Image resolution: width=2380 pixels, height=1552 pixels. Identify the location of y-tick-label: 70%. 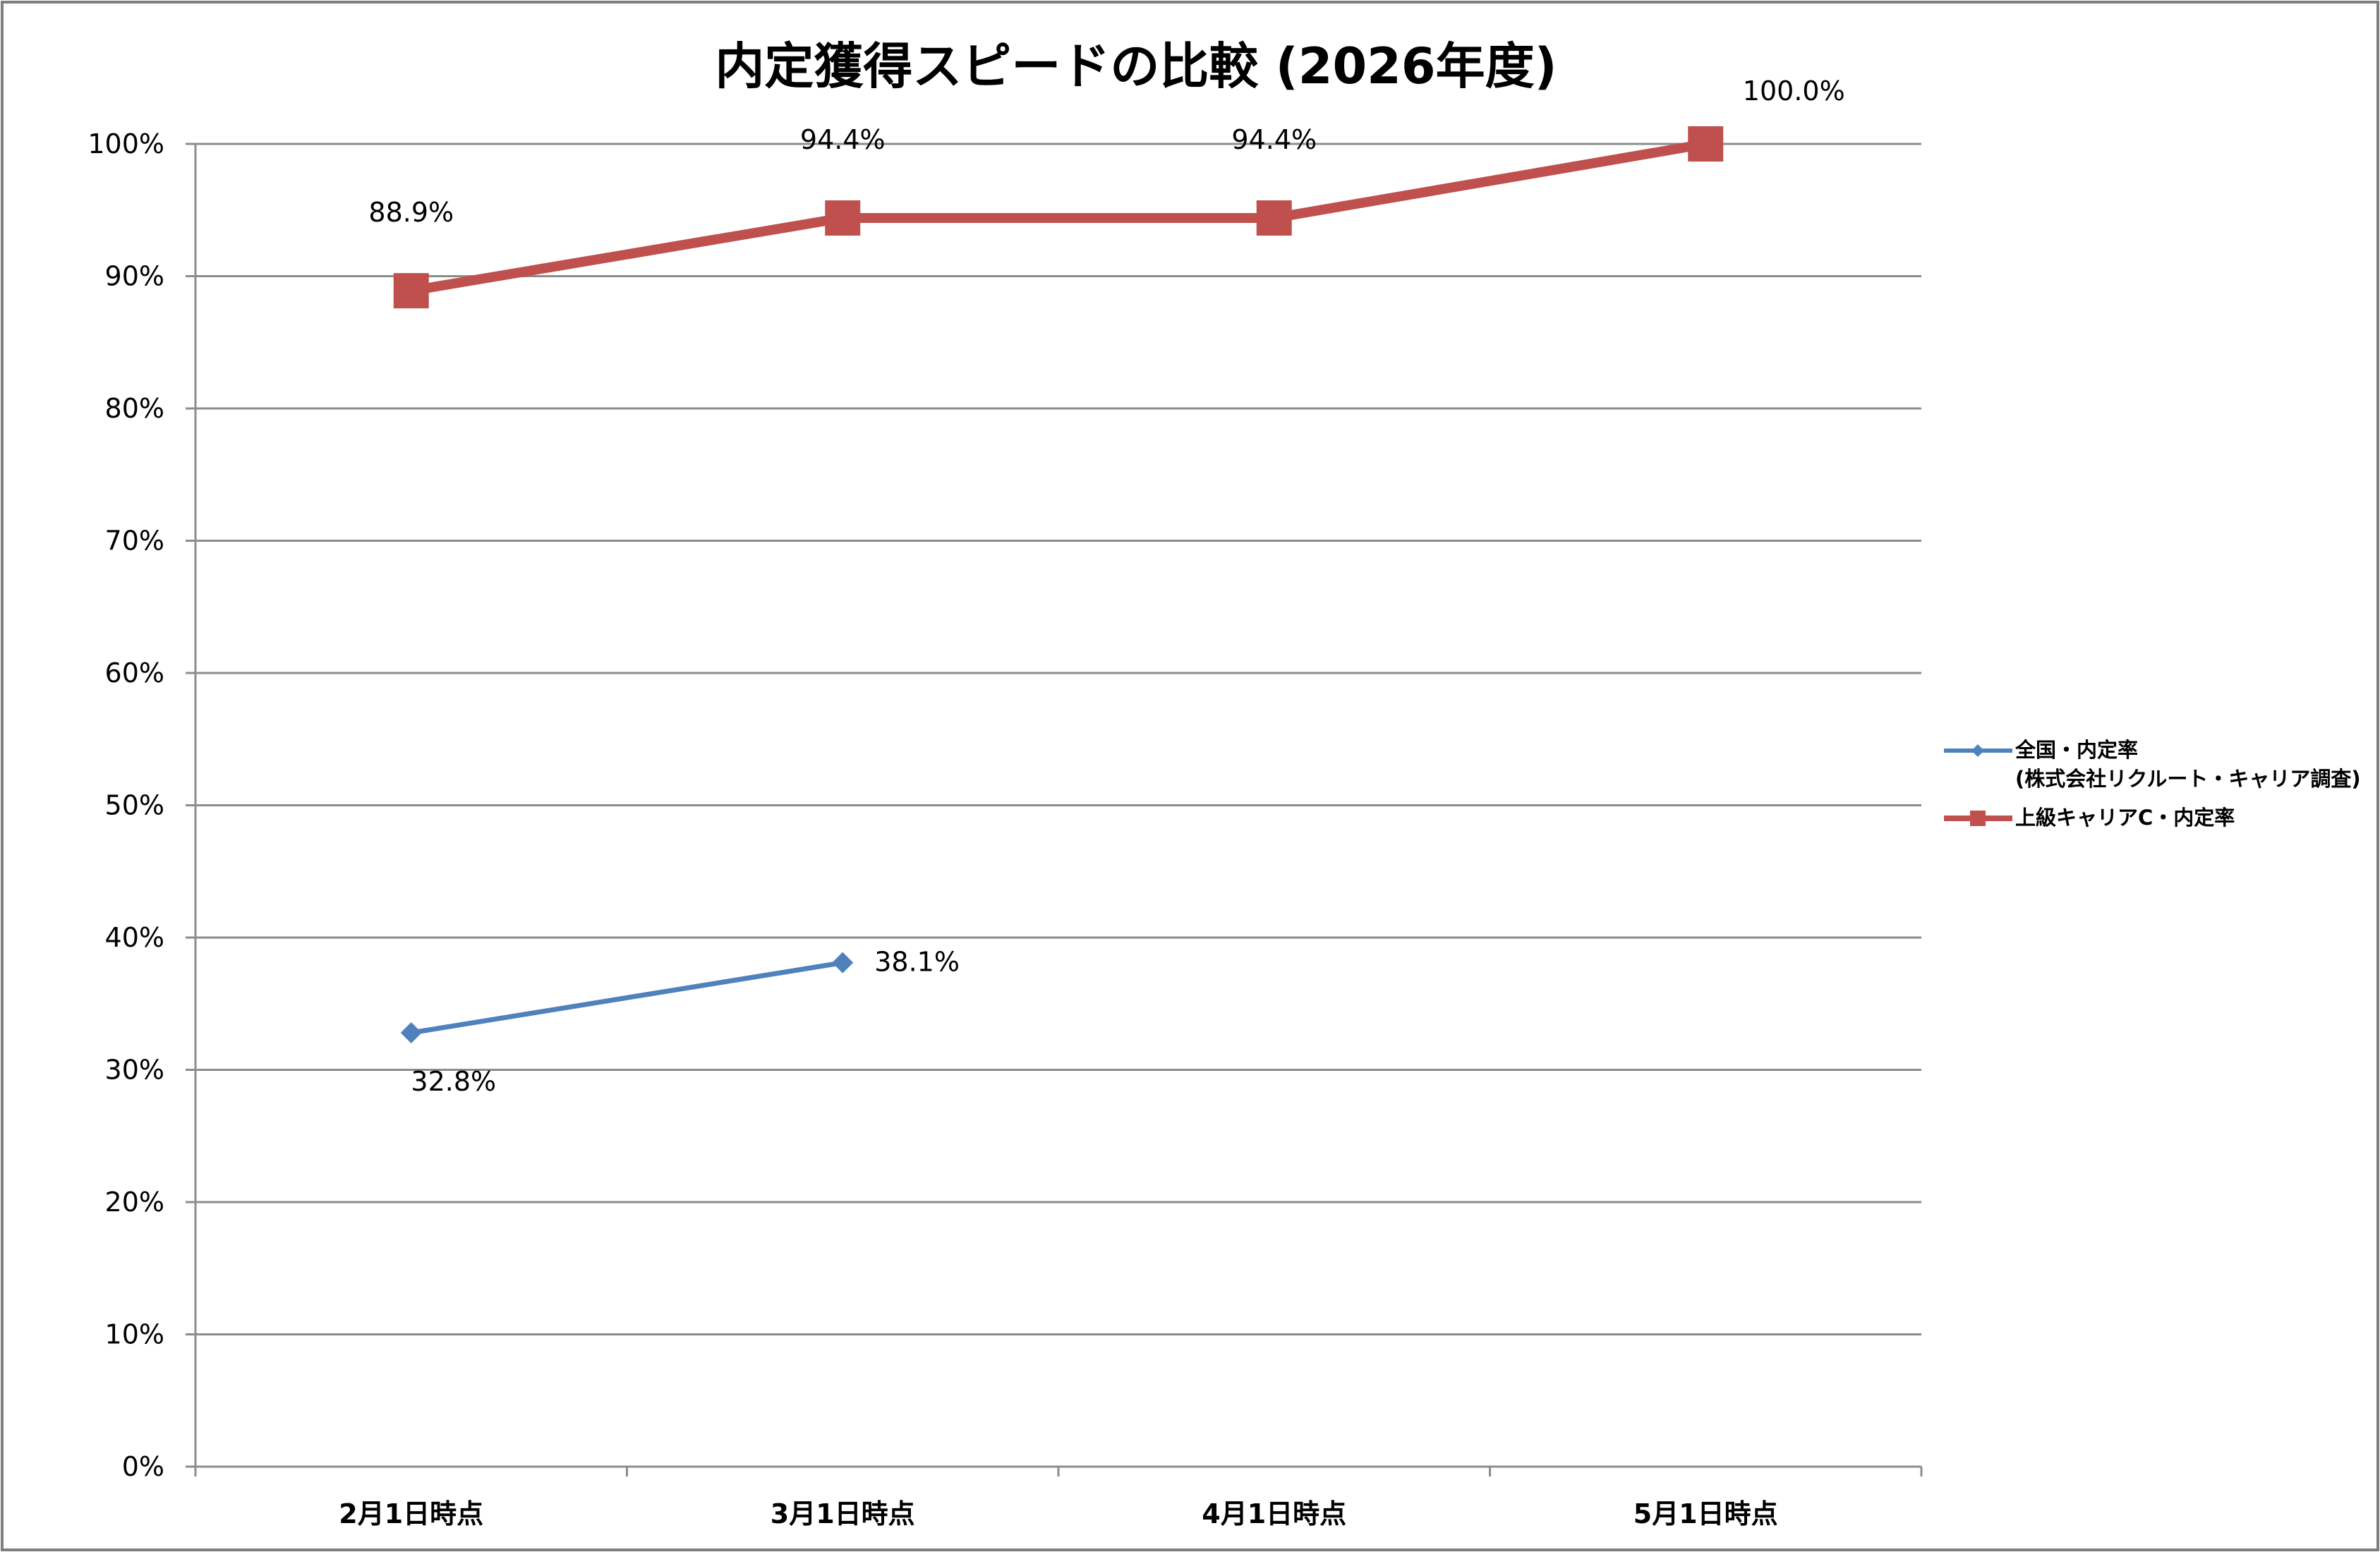
(134, 541).